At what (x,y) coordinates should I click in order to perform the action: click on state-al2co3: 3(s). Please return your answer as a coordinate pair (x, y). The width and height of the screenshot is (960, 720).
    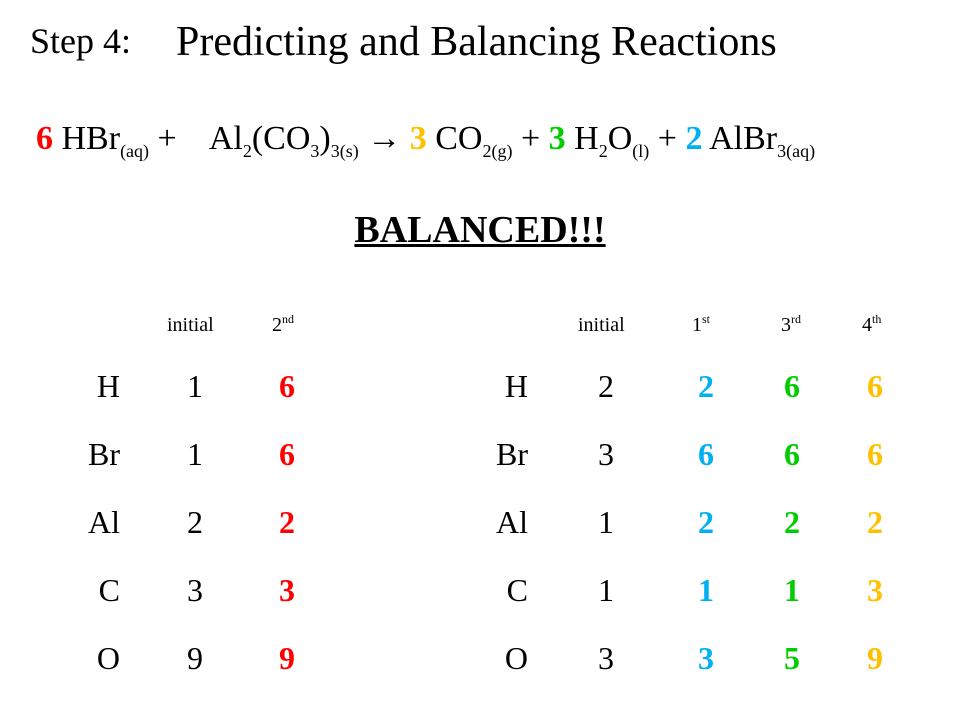
    Looking at the image, I should click on (344, 151).